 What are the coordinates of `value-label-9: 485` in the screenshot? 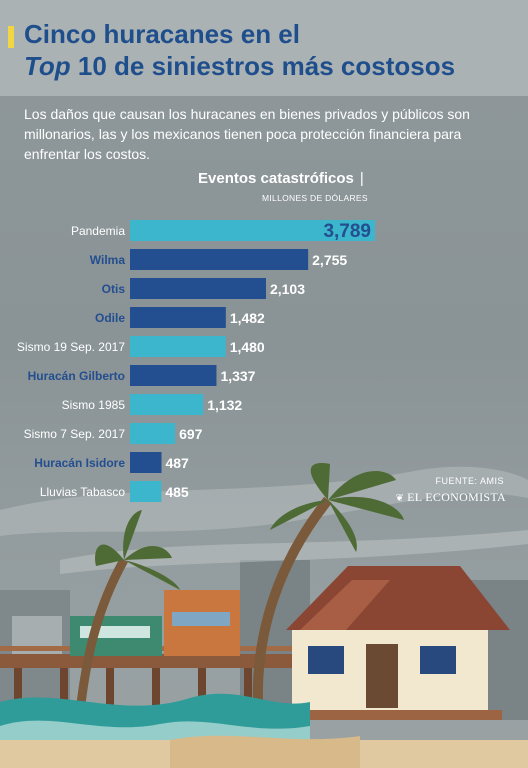 It's located at (177, 492).